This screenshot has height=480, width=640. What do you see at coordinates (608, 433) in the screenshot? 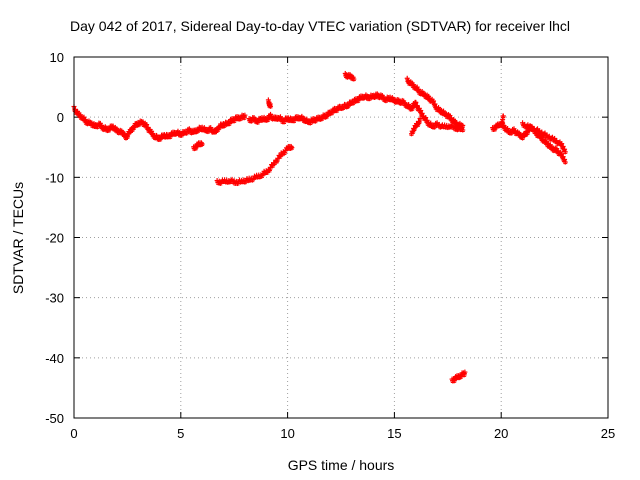
I see `x-tick-label: 25` at bounding box center [608, 433].